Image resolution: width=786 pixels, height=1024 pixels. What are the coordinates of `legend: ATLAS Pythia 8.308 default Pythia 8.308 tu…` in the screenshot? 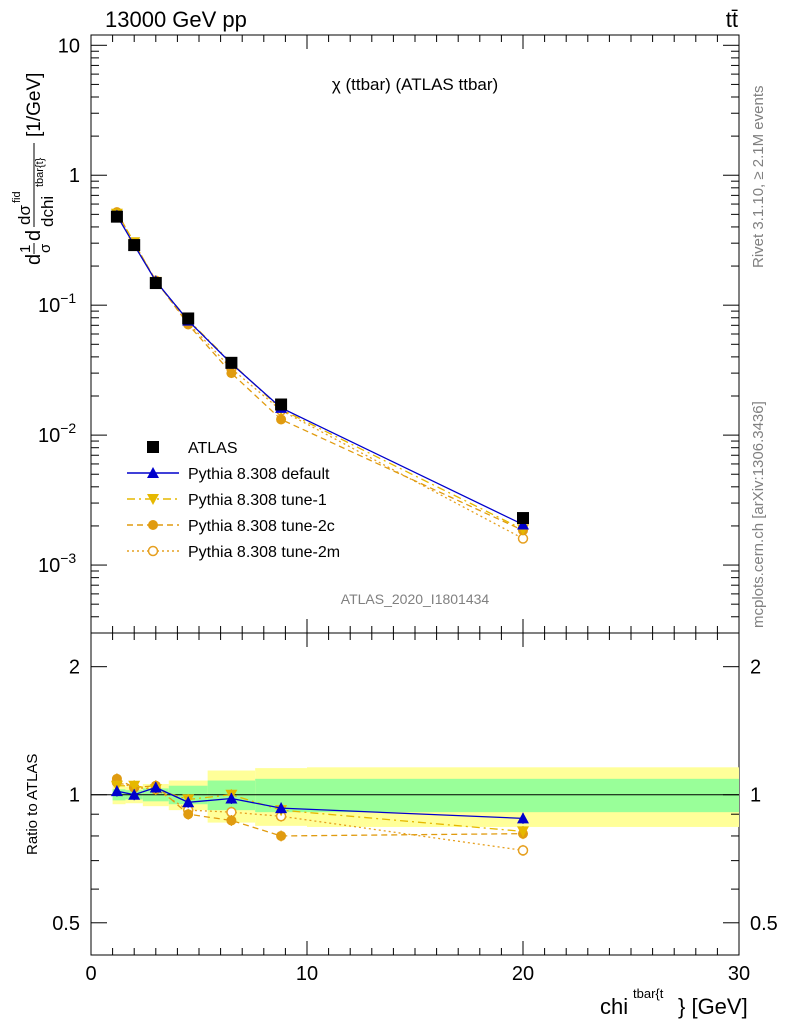 It's located at (233, 500).